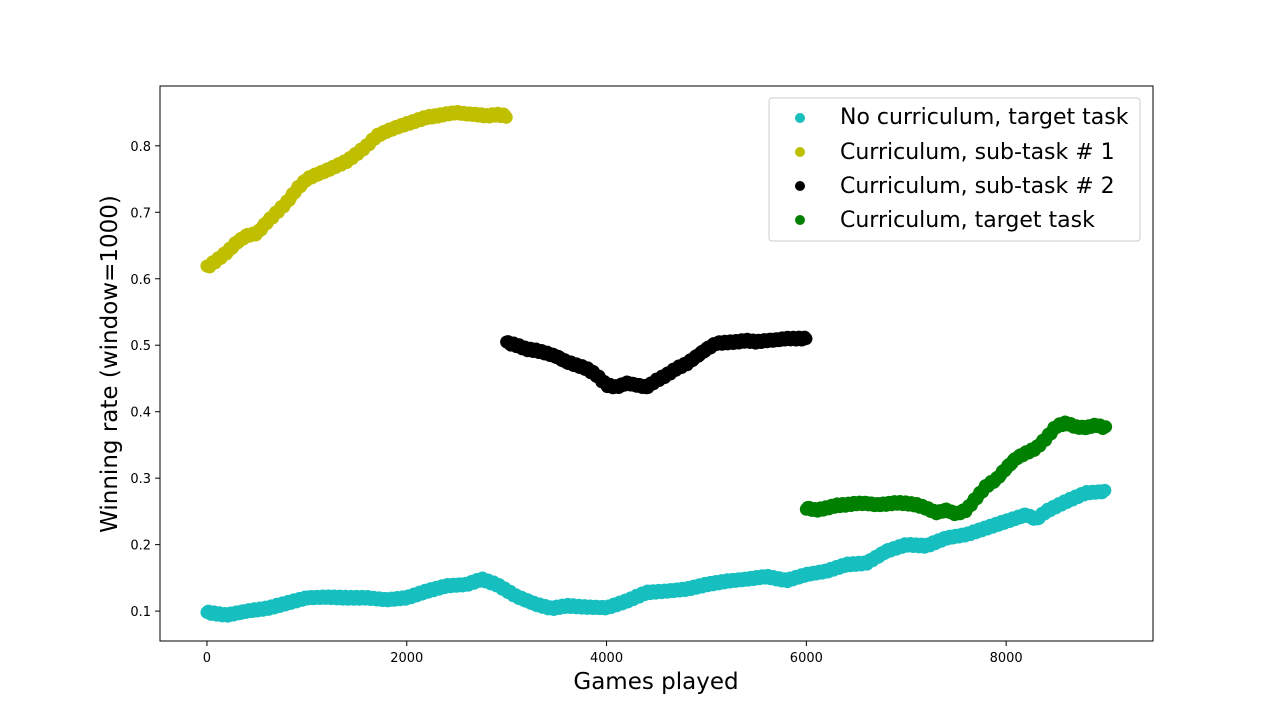 Image resolution: width=1280 pixels, height=720 pixels. I want to click on legend-marker-target-task, so click(800, 220).